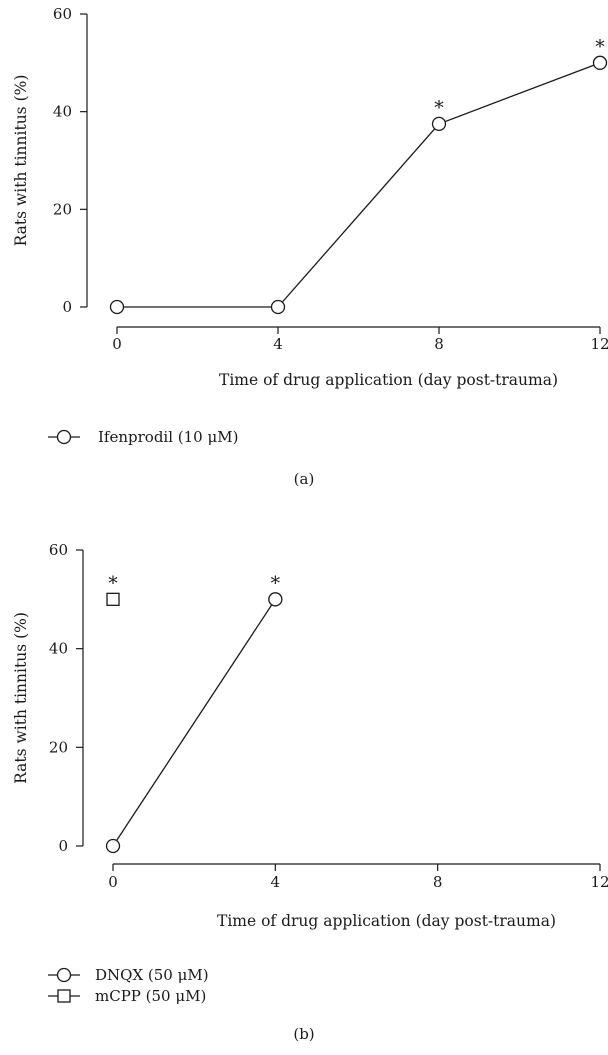 This screenshot has width=608, height=1055. I want to click on legend-label: DNQX (50 μM), so click(152, 975).